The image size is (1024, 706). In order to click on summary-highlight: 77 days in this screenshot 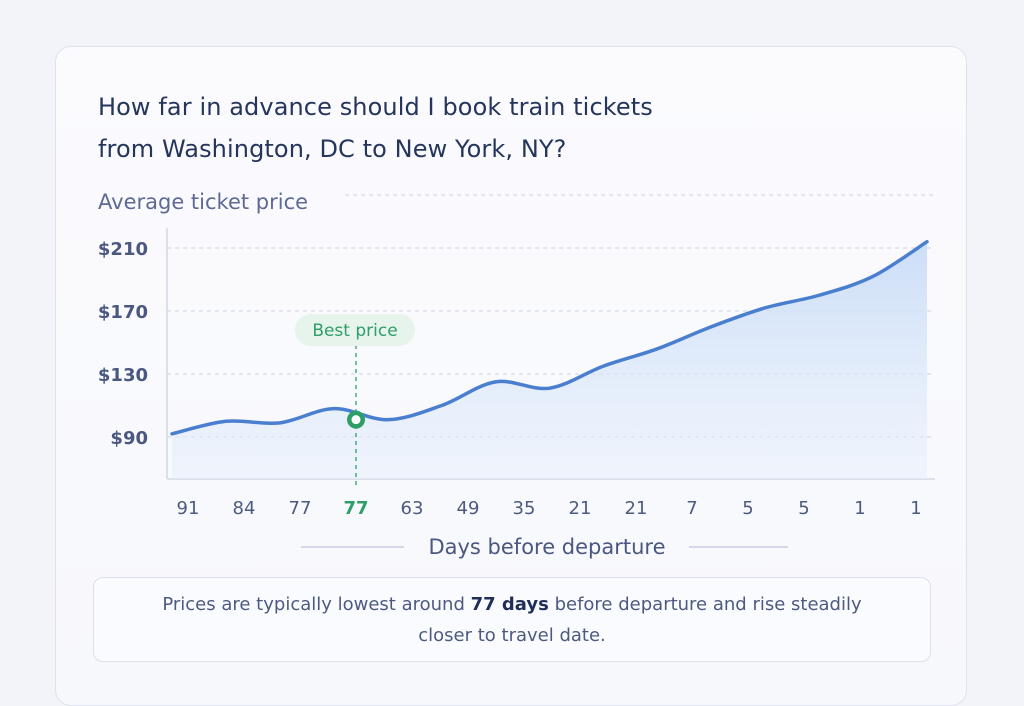, I will do `click(509, 604)`.